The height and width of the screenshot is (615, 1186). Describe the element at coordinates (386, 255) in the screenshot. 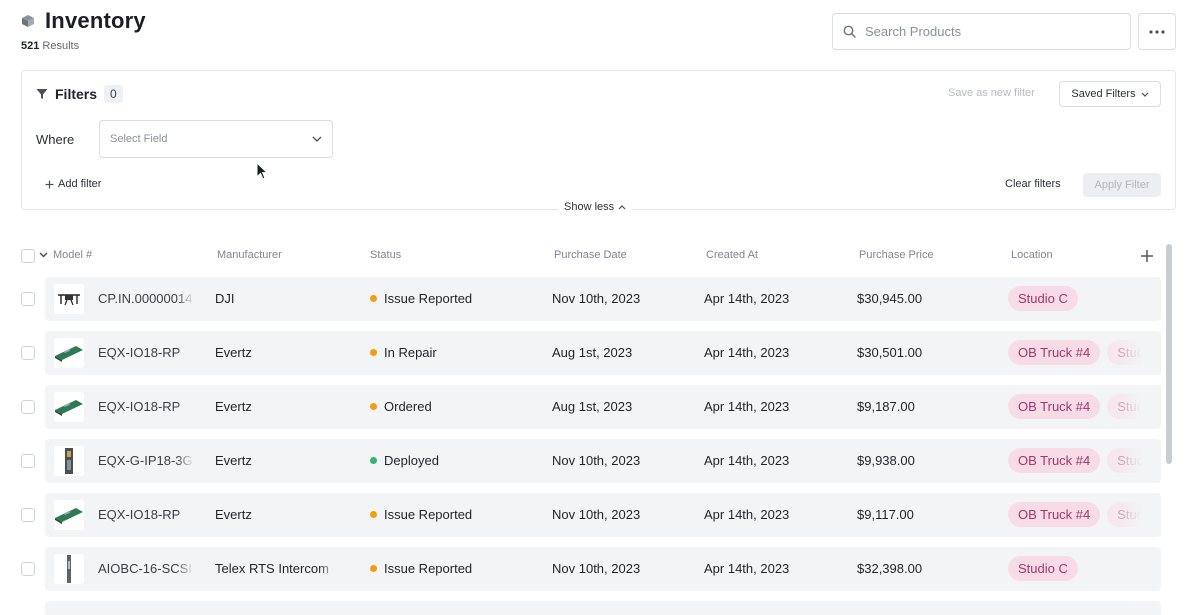

I see `column-header-status: Status` at that location.